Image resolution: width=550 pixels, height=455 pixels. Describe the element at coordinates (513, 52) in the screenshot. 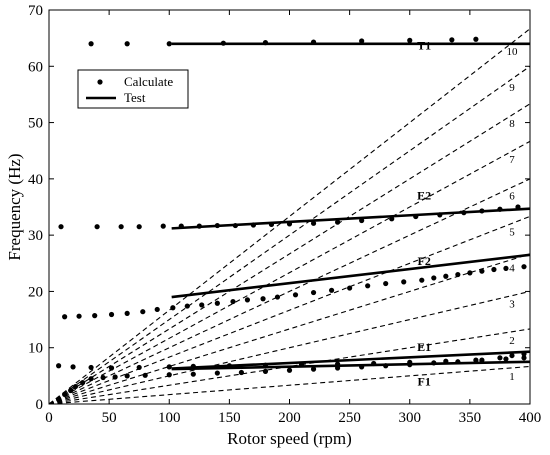

I see `harmonic-label: 10` at that location.